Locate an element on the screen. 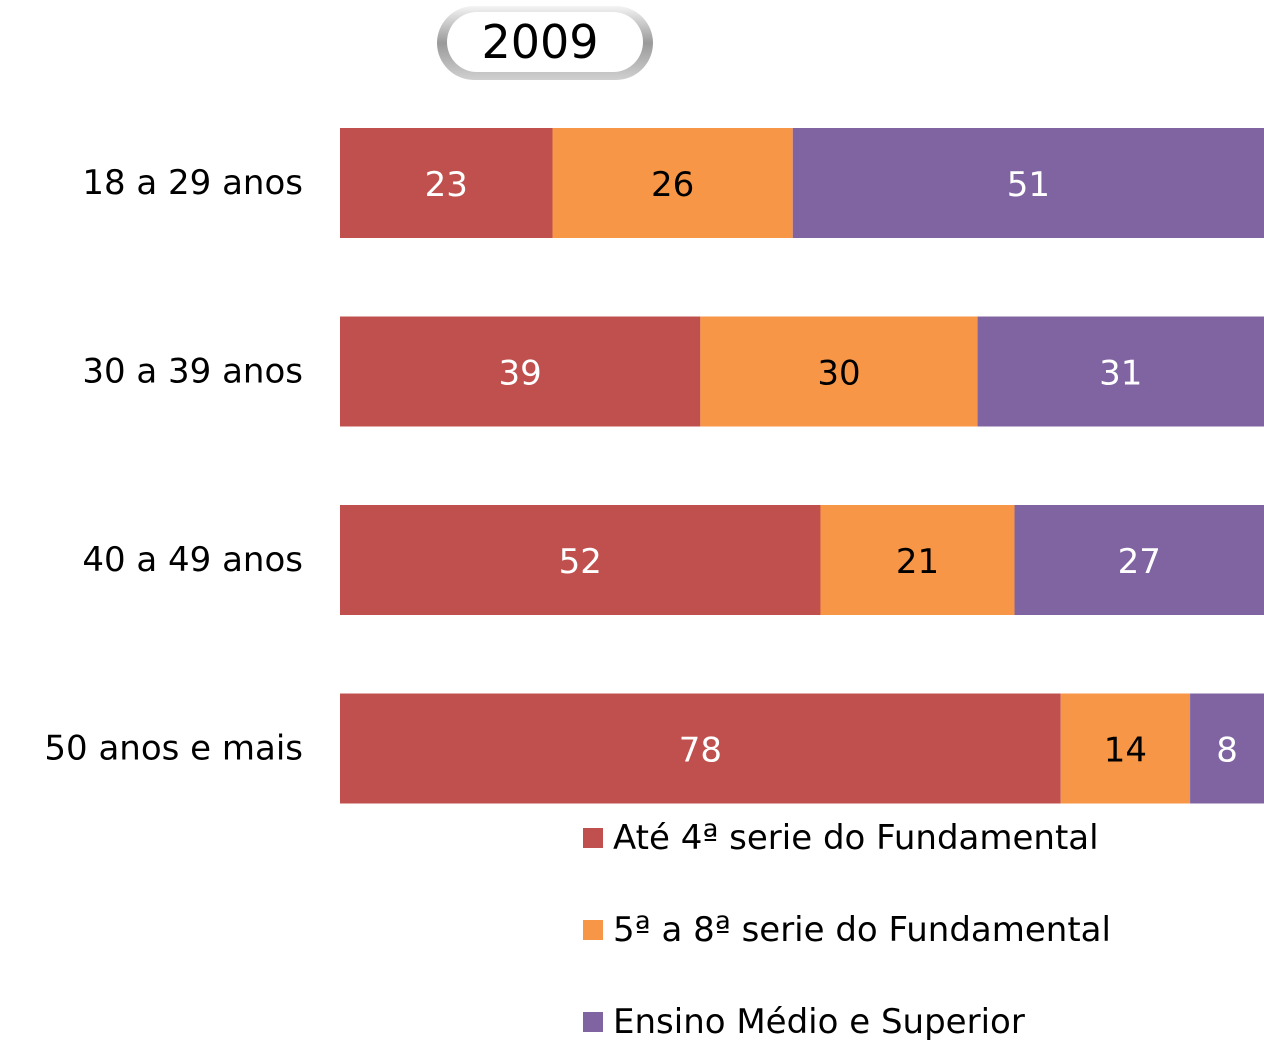 This screenshot has height=1041, width=1264. title-pill is located at coordinates (545, 42).